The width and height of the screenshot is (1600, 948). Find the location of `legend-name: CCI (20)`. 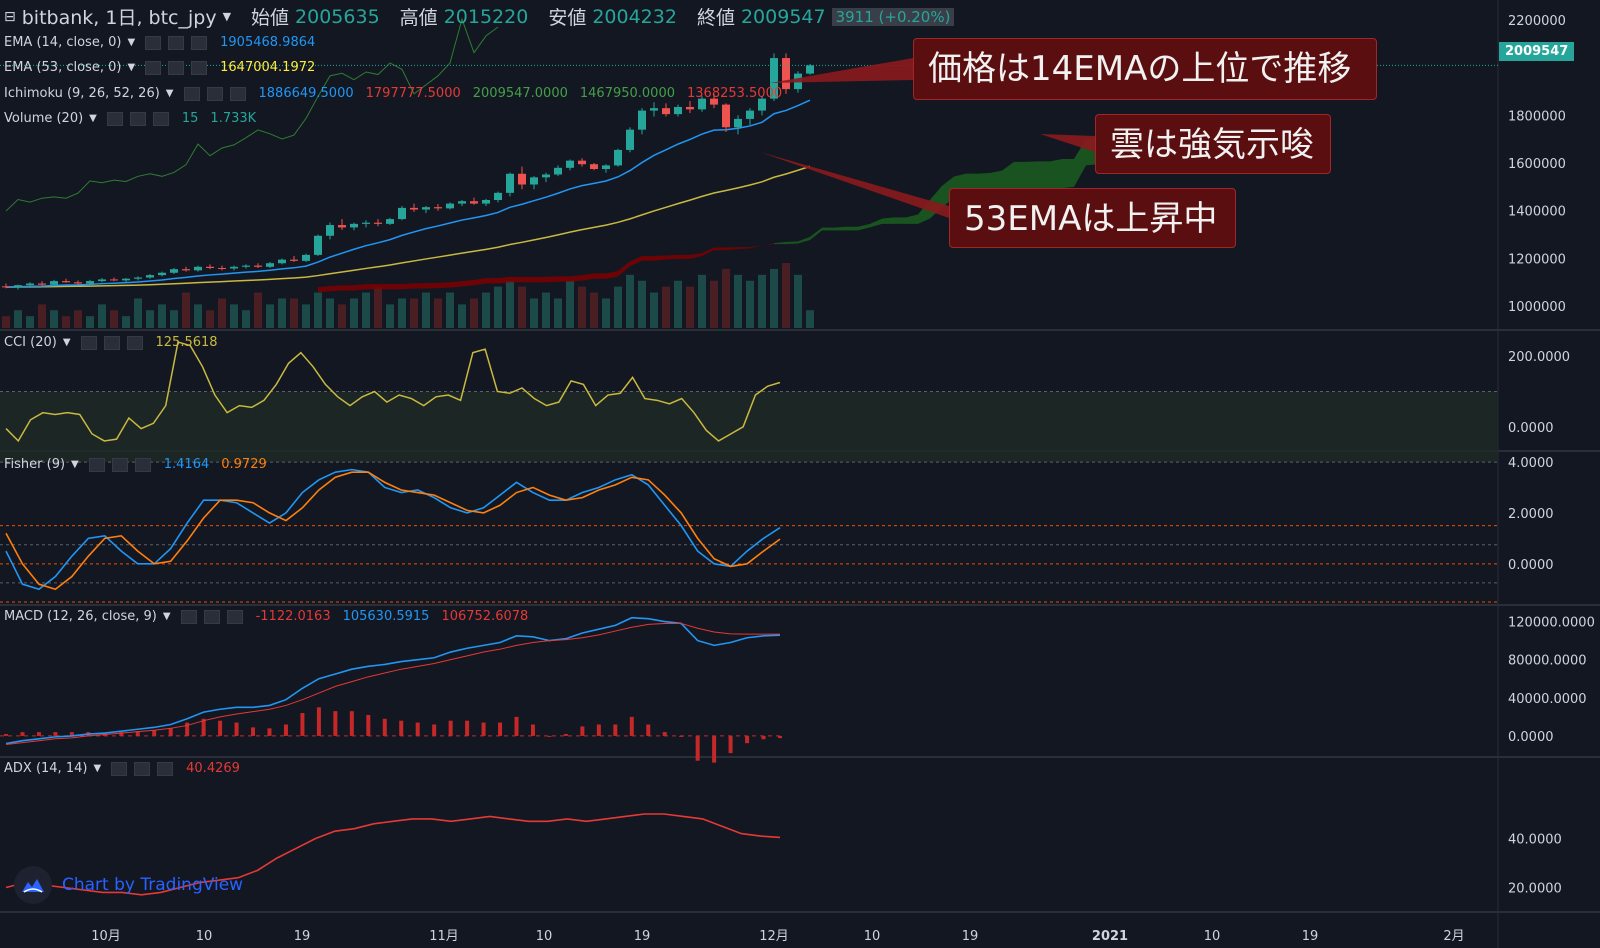

legend-name: CCI (20) is located at coordinates (30, 342).